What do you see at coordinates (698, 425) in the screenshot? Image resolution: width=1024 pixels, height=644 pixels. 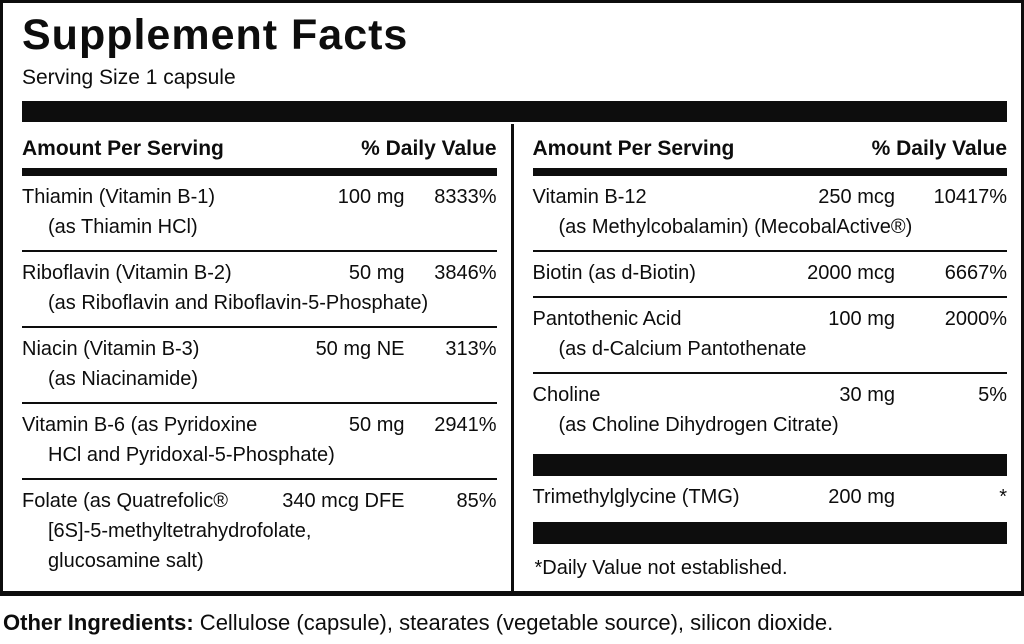 I see `nutrient-subline: (as Choline Dihydrogen Citrate)` at bounding box center [698, 425].